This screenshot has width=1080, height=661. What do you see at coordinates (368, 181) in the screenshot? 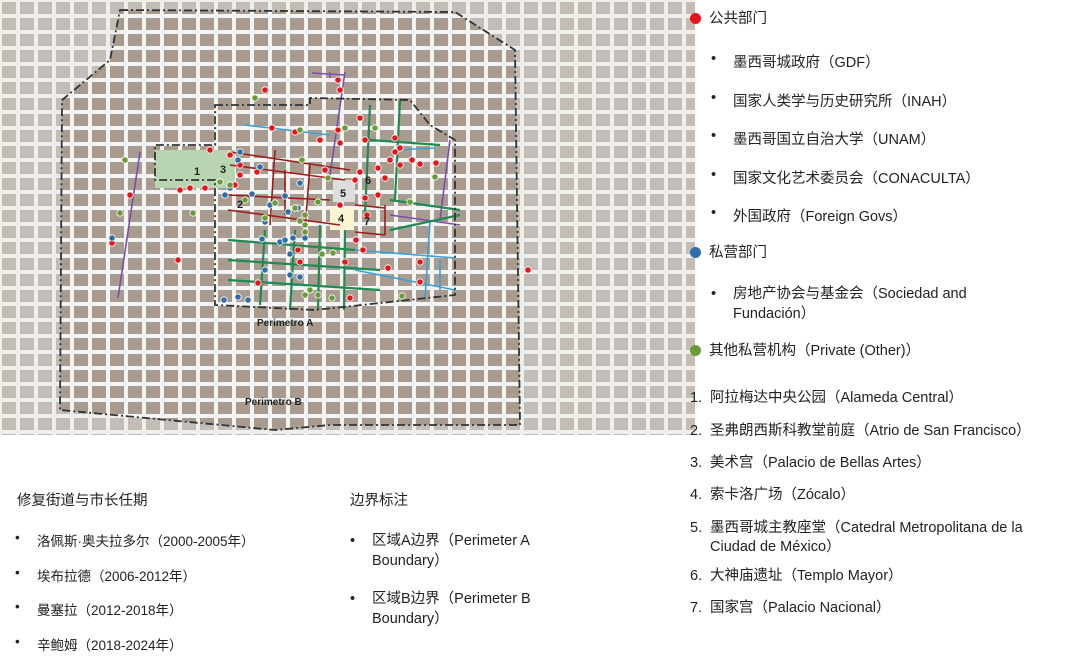
I see `site-6: 6` at bounding box center [368, 181].